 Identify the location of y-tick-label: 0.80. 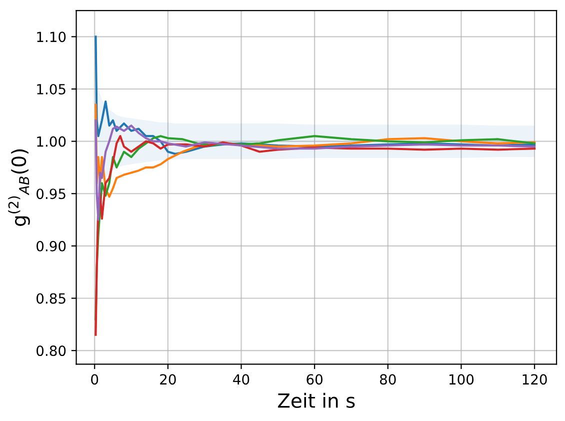
(51, 351).